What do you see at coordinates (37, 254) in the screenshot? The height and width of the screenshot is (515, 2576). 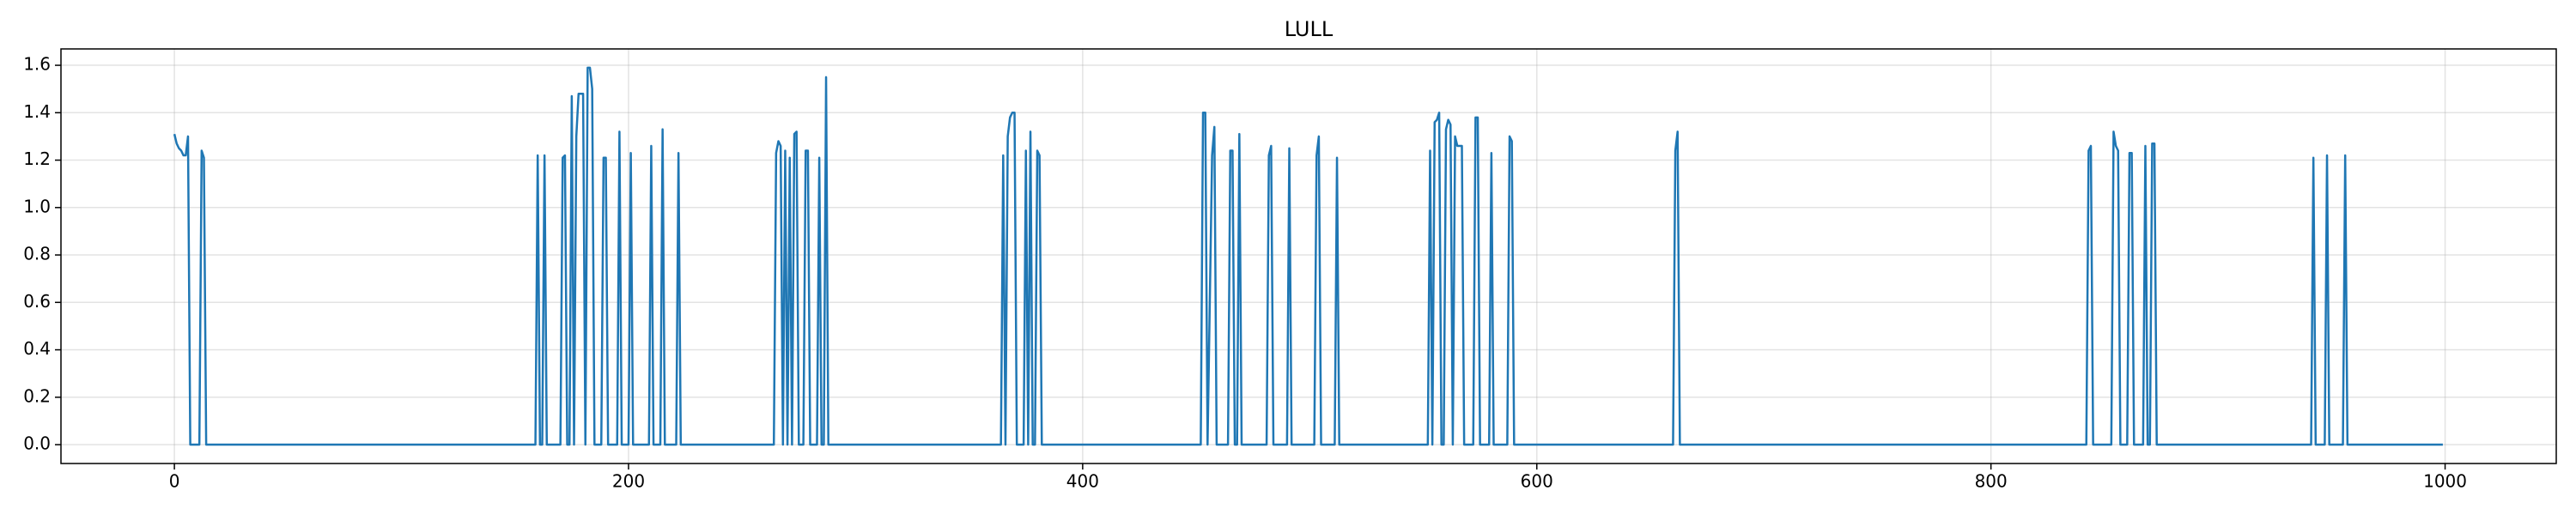 I see `y-tick-label: 0.8` at bounding box center [37, 254].